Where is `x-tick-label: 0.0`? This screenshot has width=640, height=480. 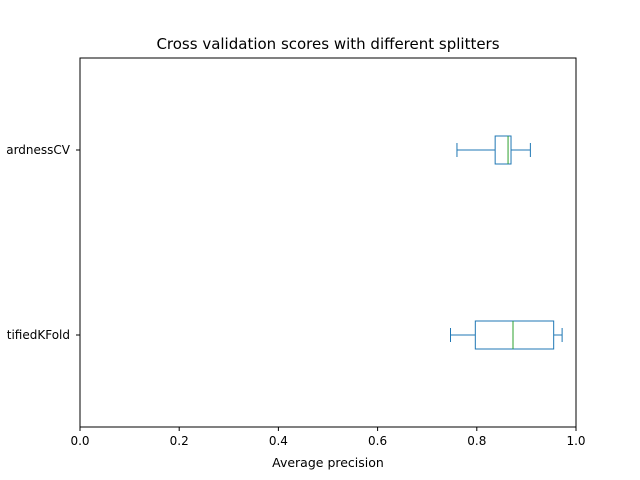 x-tick-label: 0.0 is located at coordinates (79, 441).